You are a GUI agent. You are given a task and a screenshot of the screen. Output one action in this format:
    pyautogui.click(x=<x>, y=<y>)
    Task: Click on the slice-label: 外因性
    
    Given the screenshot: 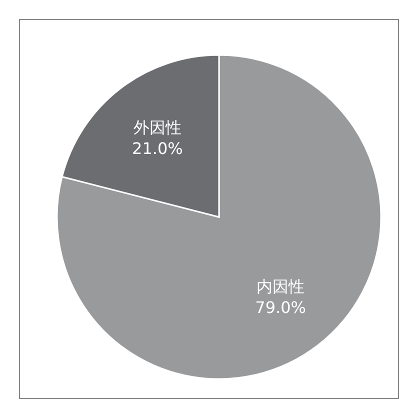 What is the action you would take?
    pyautogui.click(x=157, y=128)
    